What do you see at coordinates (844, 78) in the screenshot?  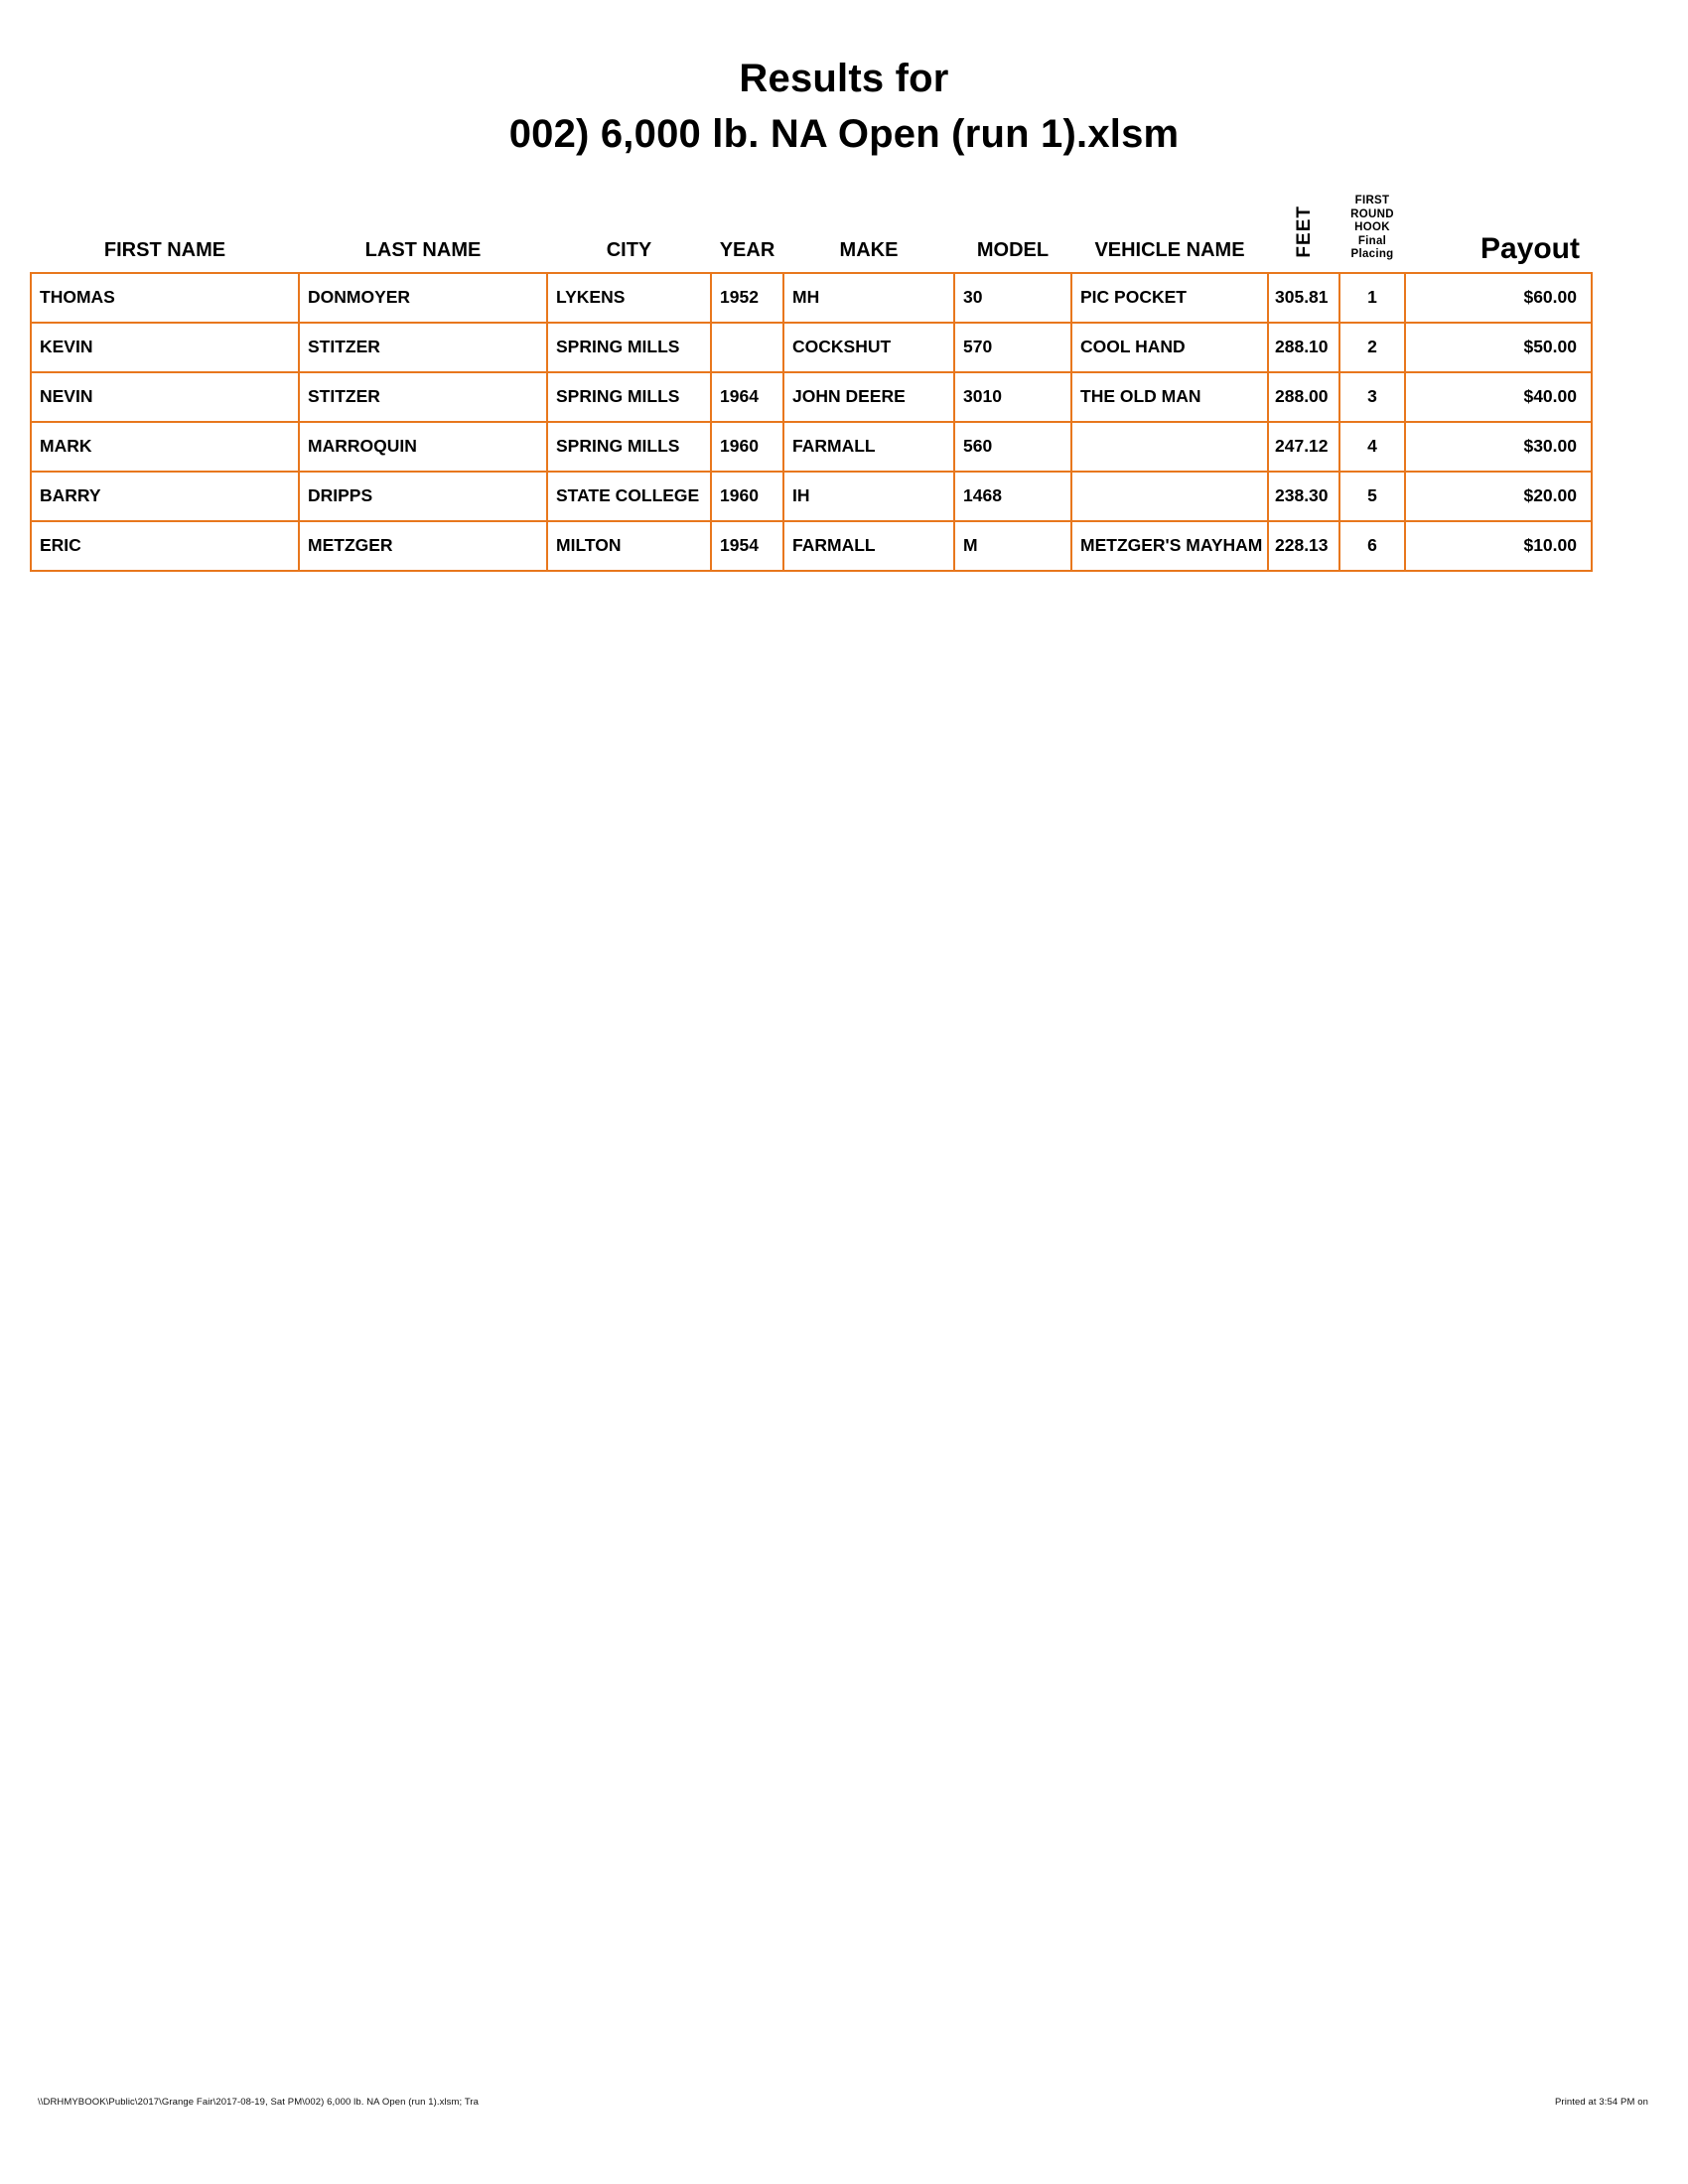 I see `page-title: Results for` at bounding box center [844, 78].